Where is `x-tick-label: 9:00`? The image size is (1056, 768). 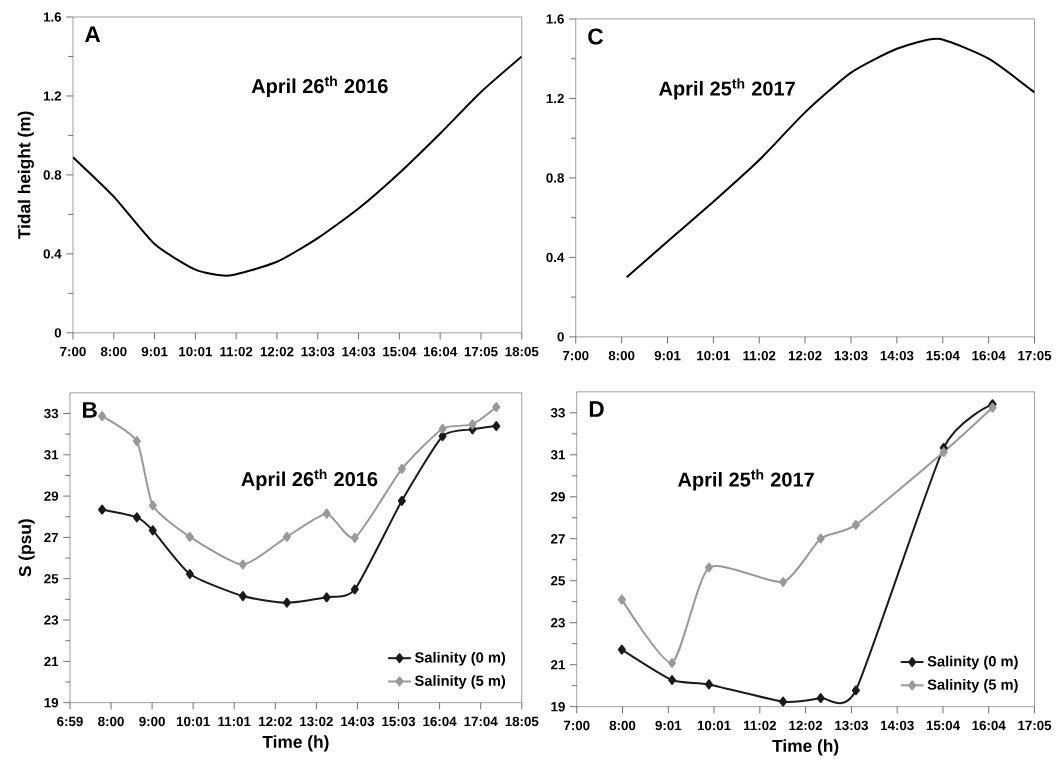 x-tick-label: 9:00 is located at coordinates (152, 721).